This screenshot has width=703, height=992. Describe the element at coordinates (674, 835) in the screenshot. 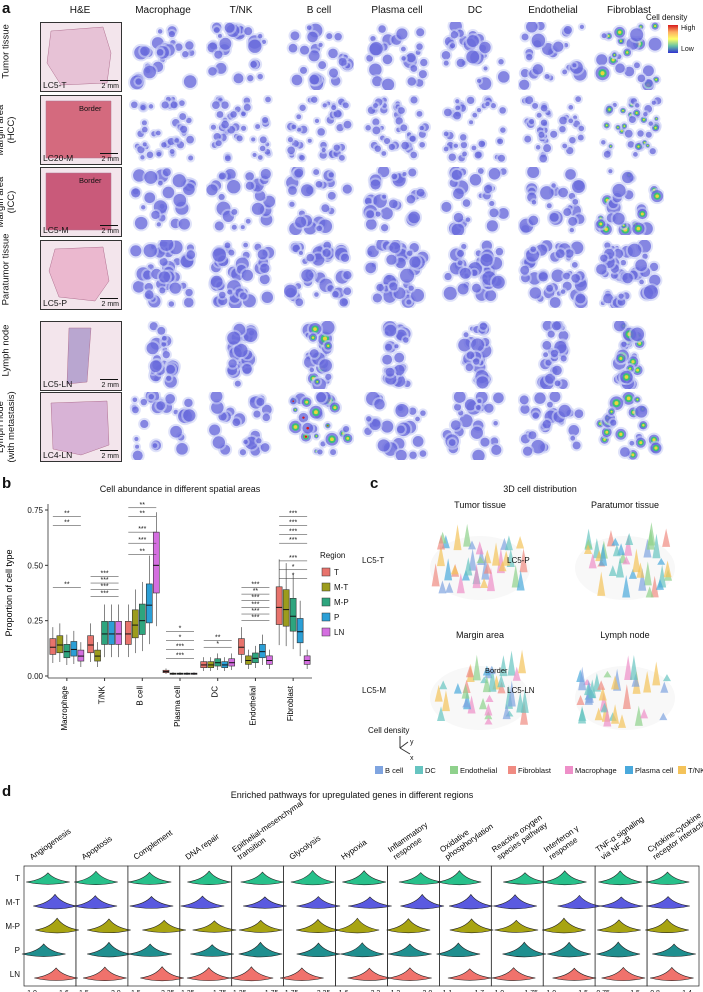

I see `pathway-label: Cytokine-cytokinereceptor interaction` at that location.